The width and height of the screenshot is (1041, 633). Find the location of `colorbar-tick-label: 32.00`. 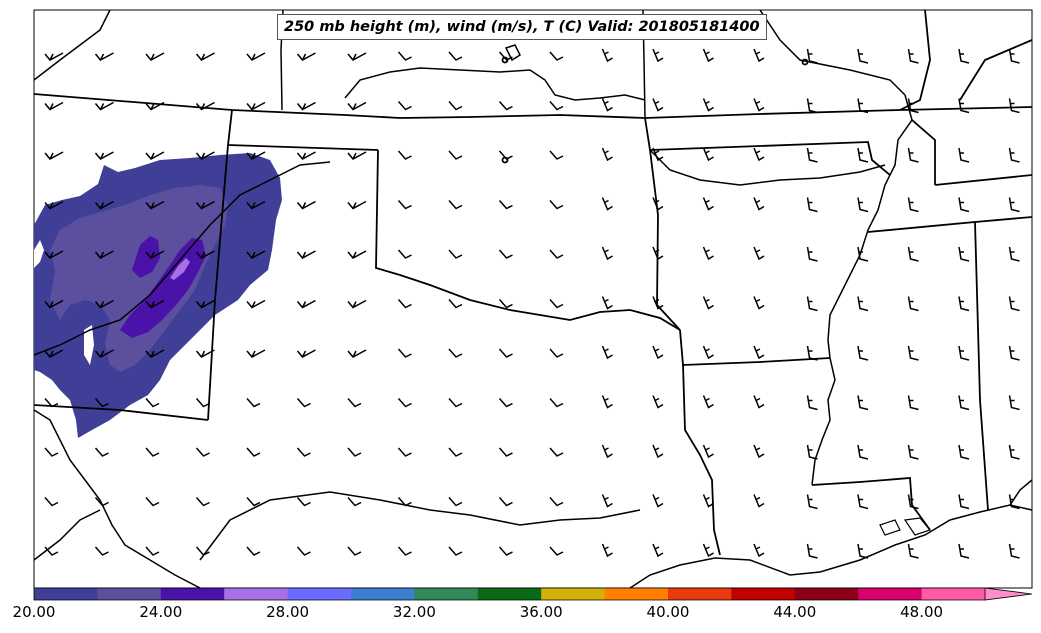

colorbar-tick-label: 32.00 is located at coordinates (414, 612).